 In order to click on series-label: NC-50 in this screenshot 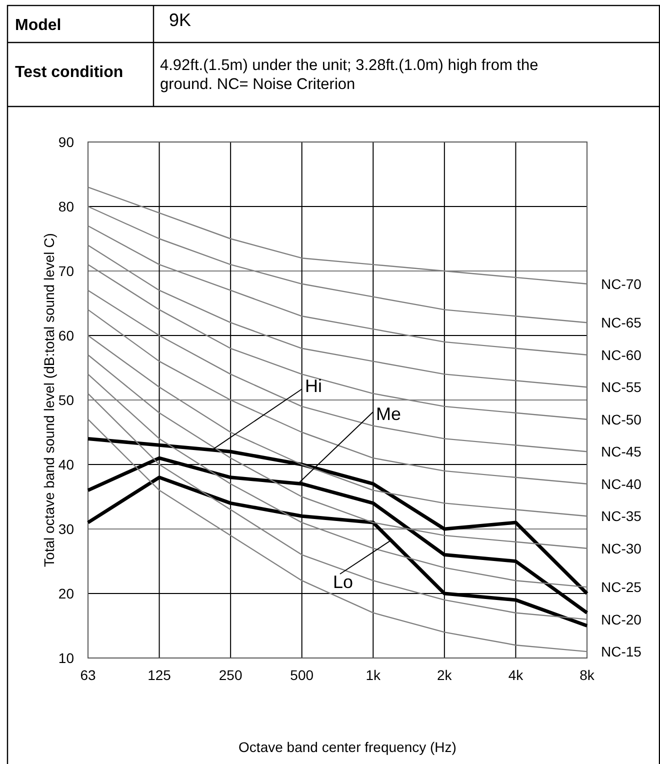, I will do `click(621, 419)`.